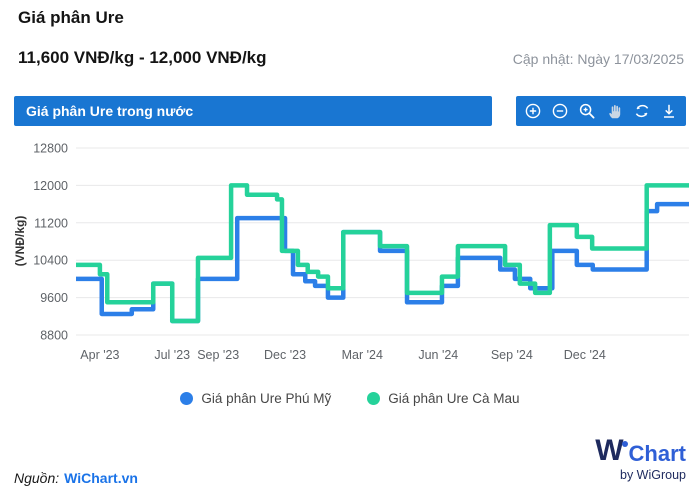 This screenshot has width=700, height=503. What do you see at coordinates (71, 17) in the screenshot?
I see `page-title: Giá phân Ure` at bounding box center [71, 17].